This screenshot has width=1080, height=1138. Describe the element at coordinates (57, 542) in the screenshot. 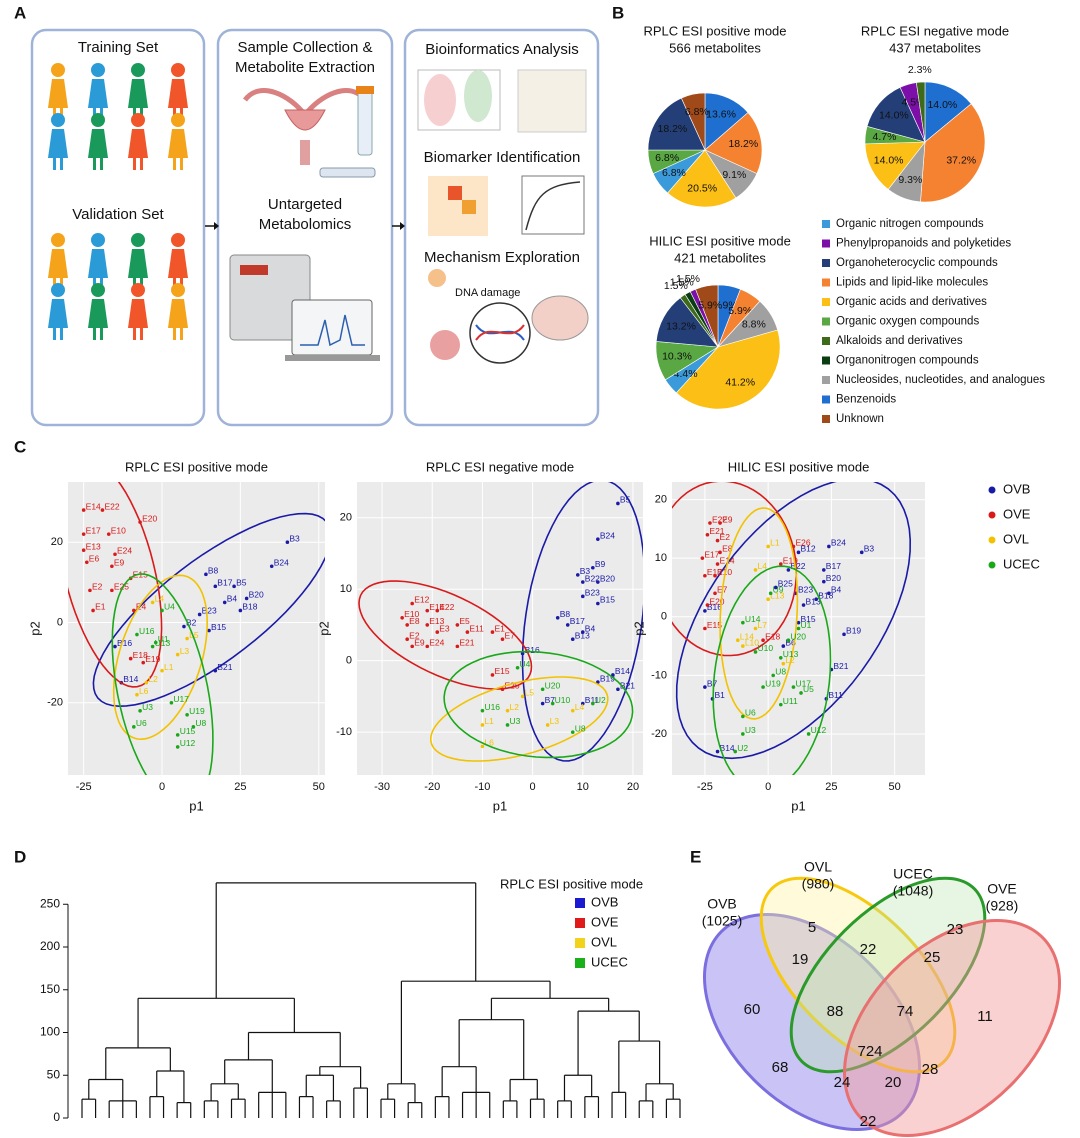

I see `y-tick-label: 20` at that location.